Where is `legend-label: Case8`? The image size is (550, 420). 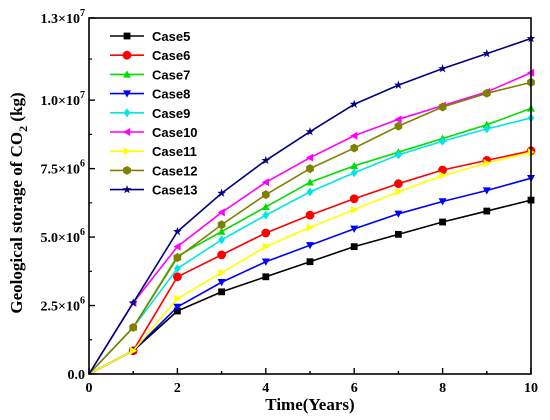 legend-label: Case8 is located at coordinates (171, 94).